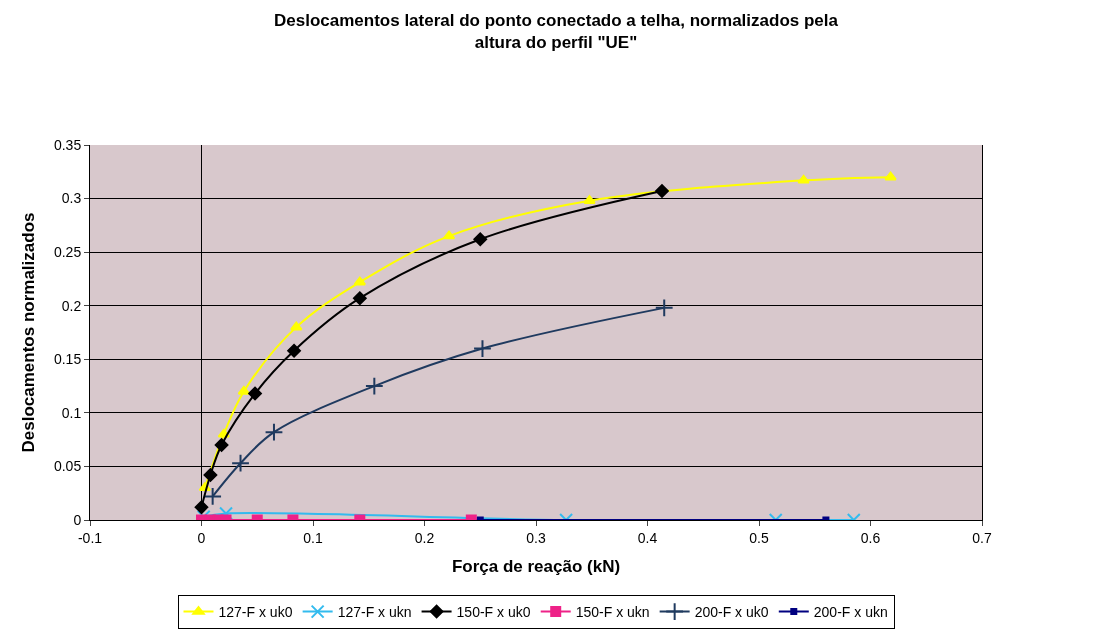  What do you see at coordinates (67, 359) in the screenshot?
I see `y-tick-label: 0.15` at bounding box center [67, 359].